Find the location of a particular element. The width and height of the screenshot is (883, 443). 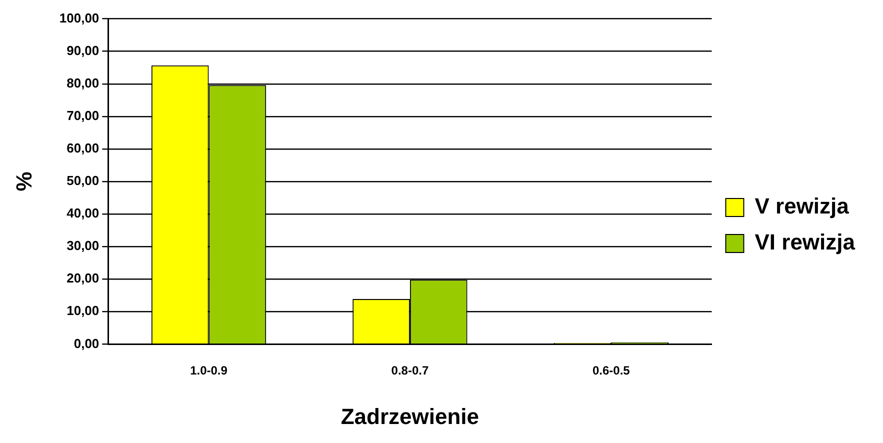

y-axis-title: % is located at coordinates (23, 182).